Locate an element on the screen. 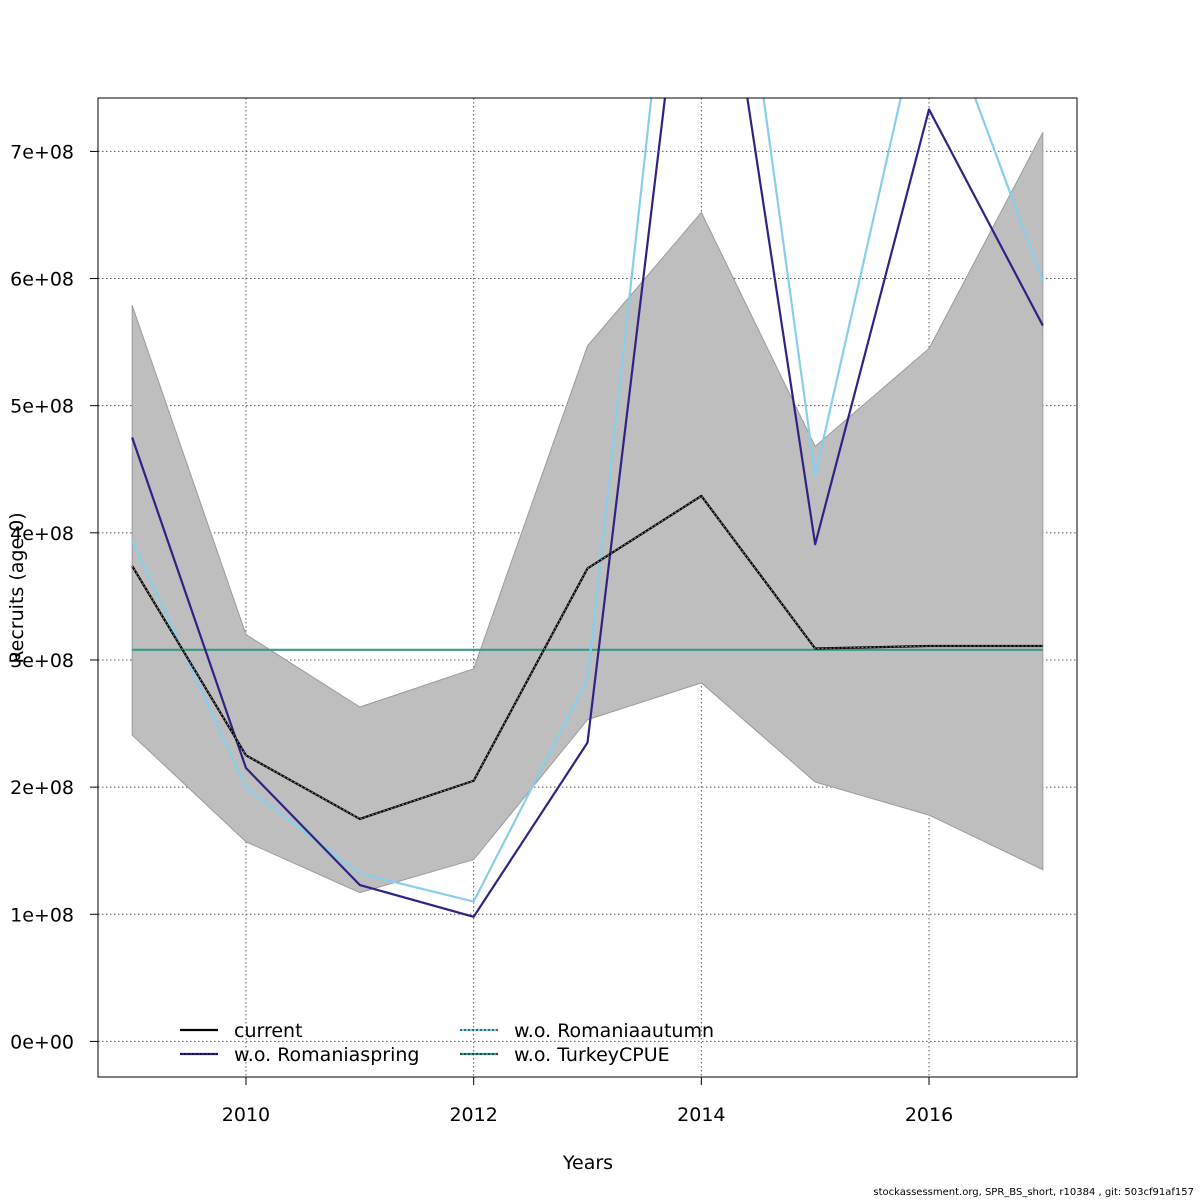 The image size is (1200, 1200). y-tick-label: 4e+08 is located at coordinates (42, 534).